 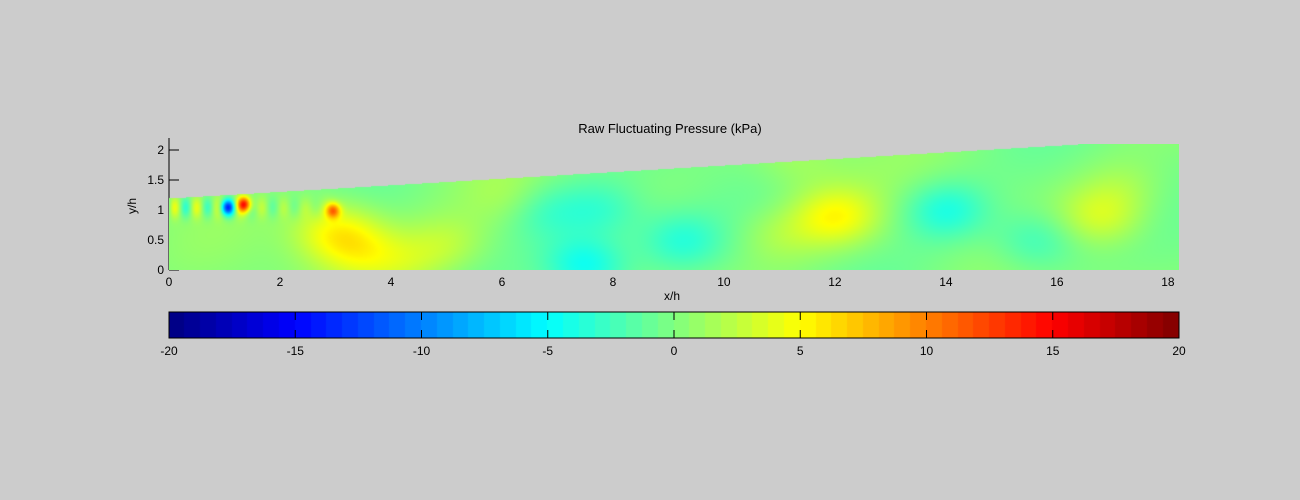 I want to click on x-tick-label: 6, so click(x=502, y=282).